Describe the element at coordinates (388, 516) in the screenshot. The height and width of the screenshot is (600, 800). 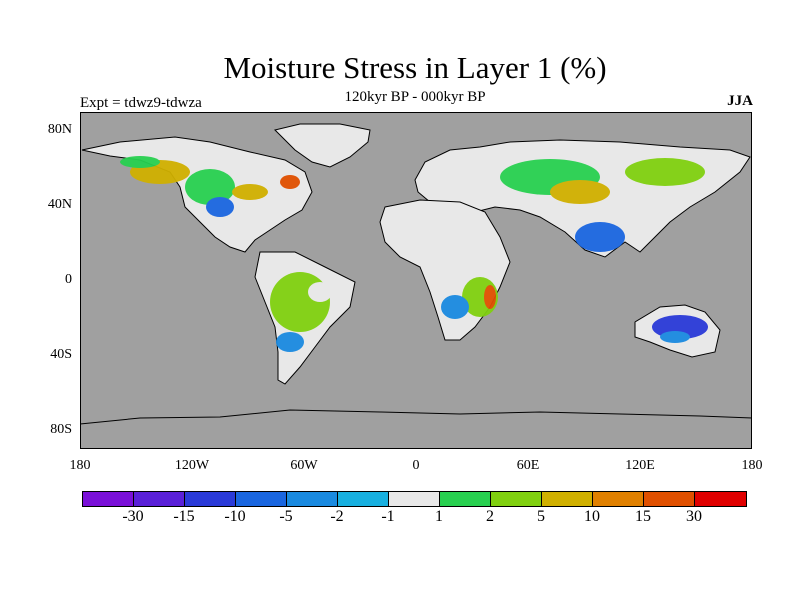
I see `colorbar-label: -1` at that location.